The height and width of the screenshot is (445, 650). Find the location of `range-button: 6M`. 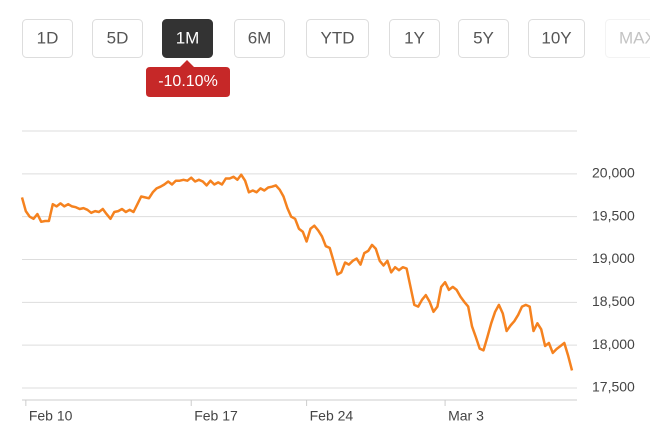

range-button: 6M is located at coordinates (259, 38).